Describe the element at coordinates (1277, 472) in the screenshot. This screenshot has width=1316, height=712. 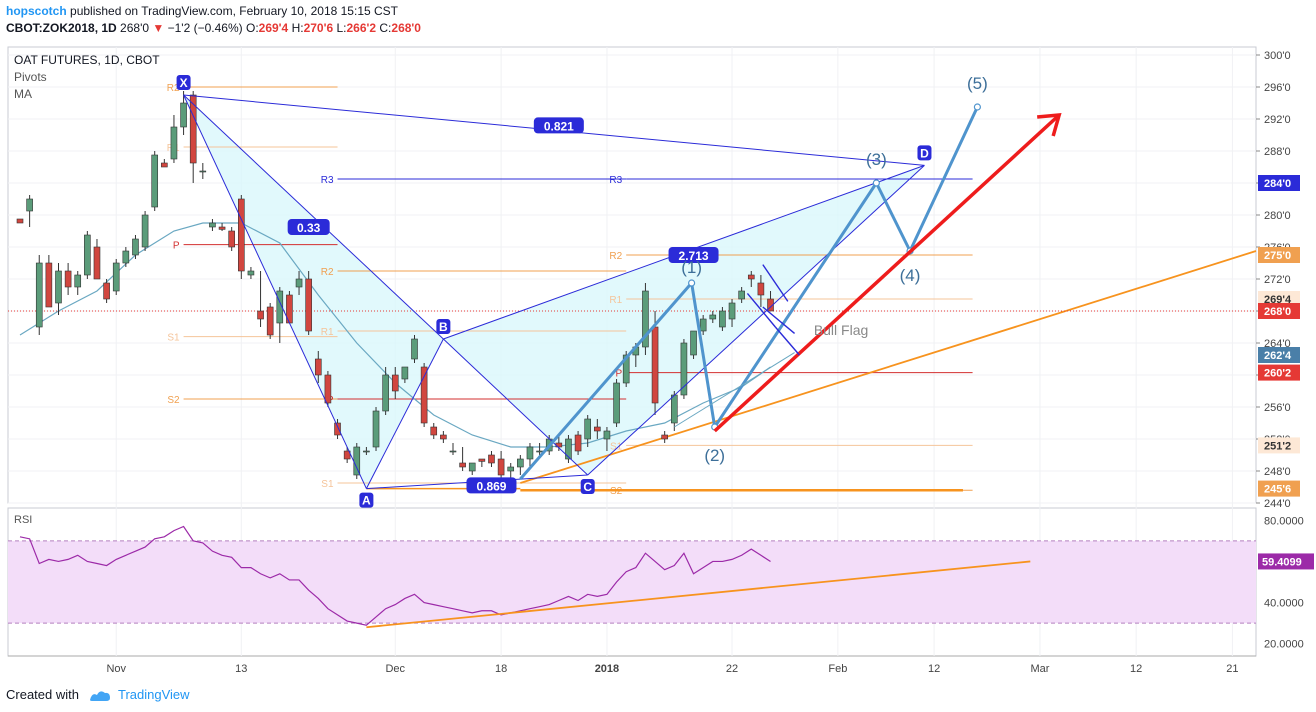
I see `price-tick-label: 248'0` at that location.